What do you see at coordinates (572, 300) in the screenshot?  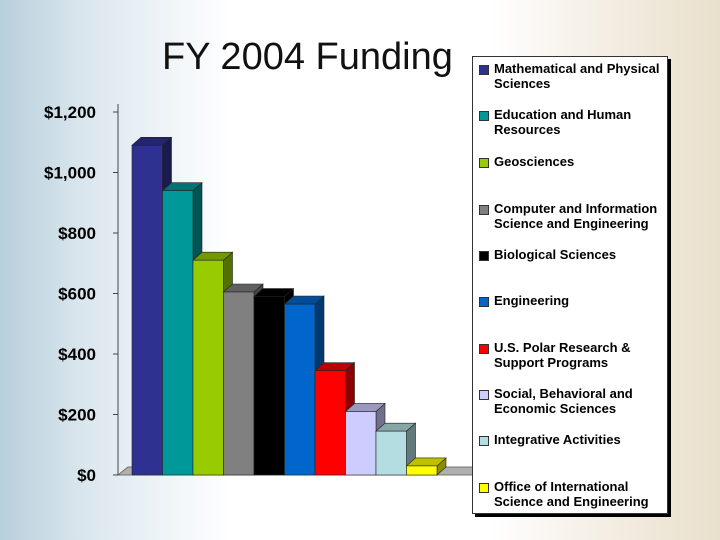 I see `legend-item: Engineering` at bounding box center [572, 300].